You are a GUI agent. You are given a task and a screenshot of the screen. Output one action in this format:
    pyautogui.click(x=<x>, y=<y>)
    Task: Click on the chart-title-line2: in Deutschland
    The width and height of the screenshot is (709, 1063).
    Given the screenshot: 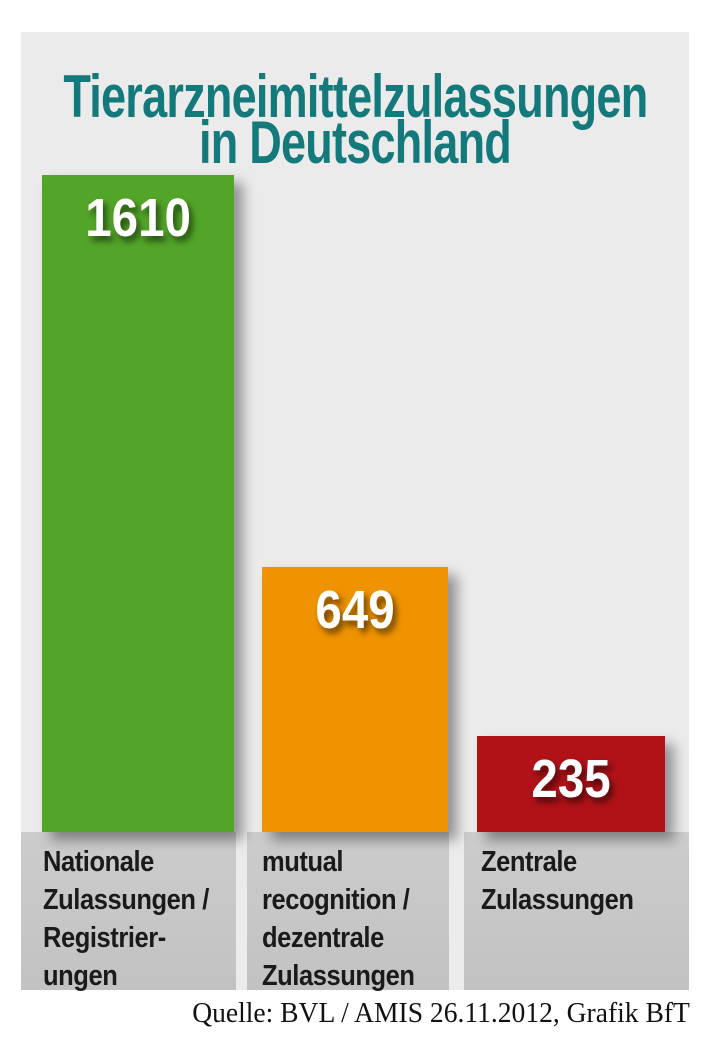 What is the action you would take?
    pyautogui.click(x=355, y=142)
    